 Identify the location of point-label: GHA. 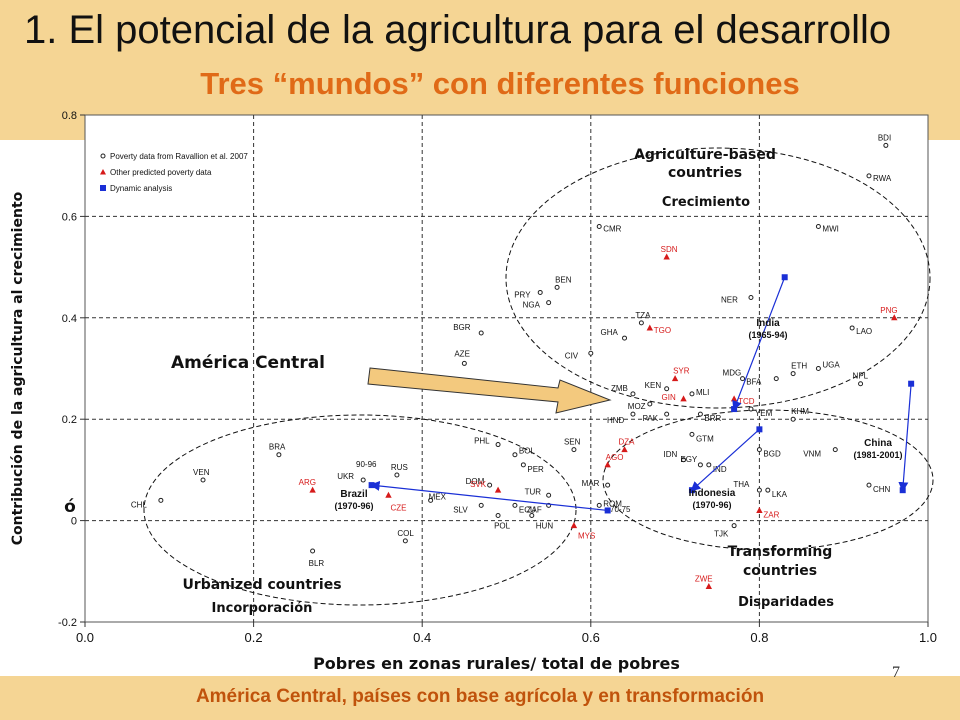
(610, 332).